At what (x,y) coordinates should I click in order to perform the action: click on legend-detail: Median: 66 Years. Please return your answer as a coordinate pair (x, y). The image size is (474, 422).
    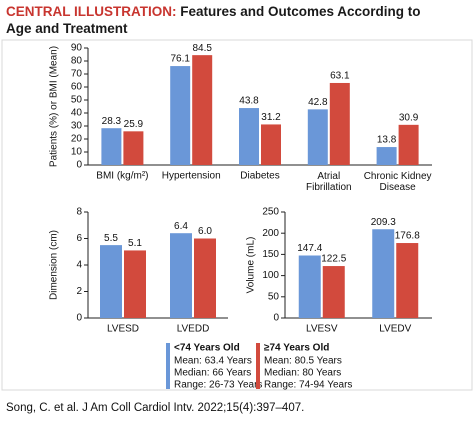
    Looking at the image, I should click on (212, 373).